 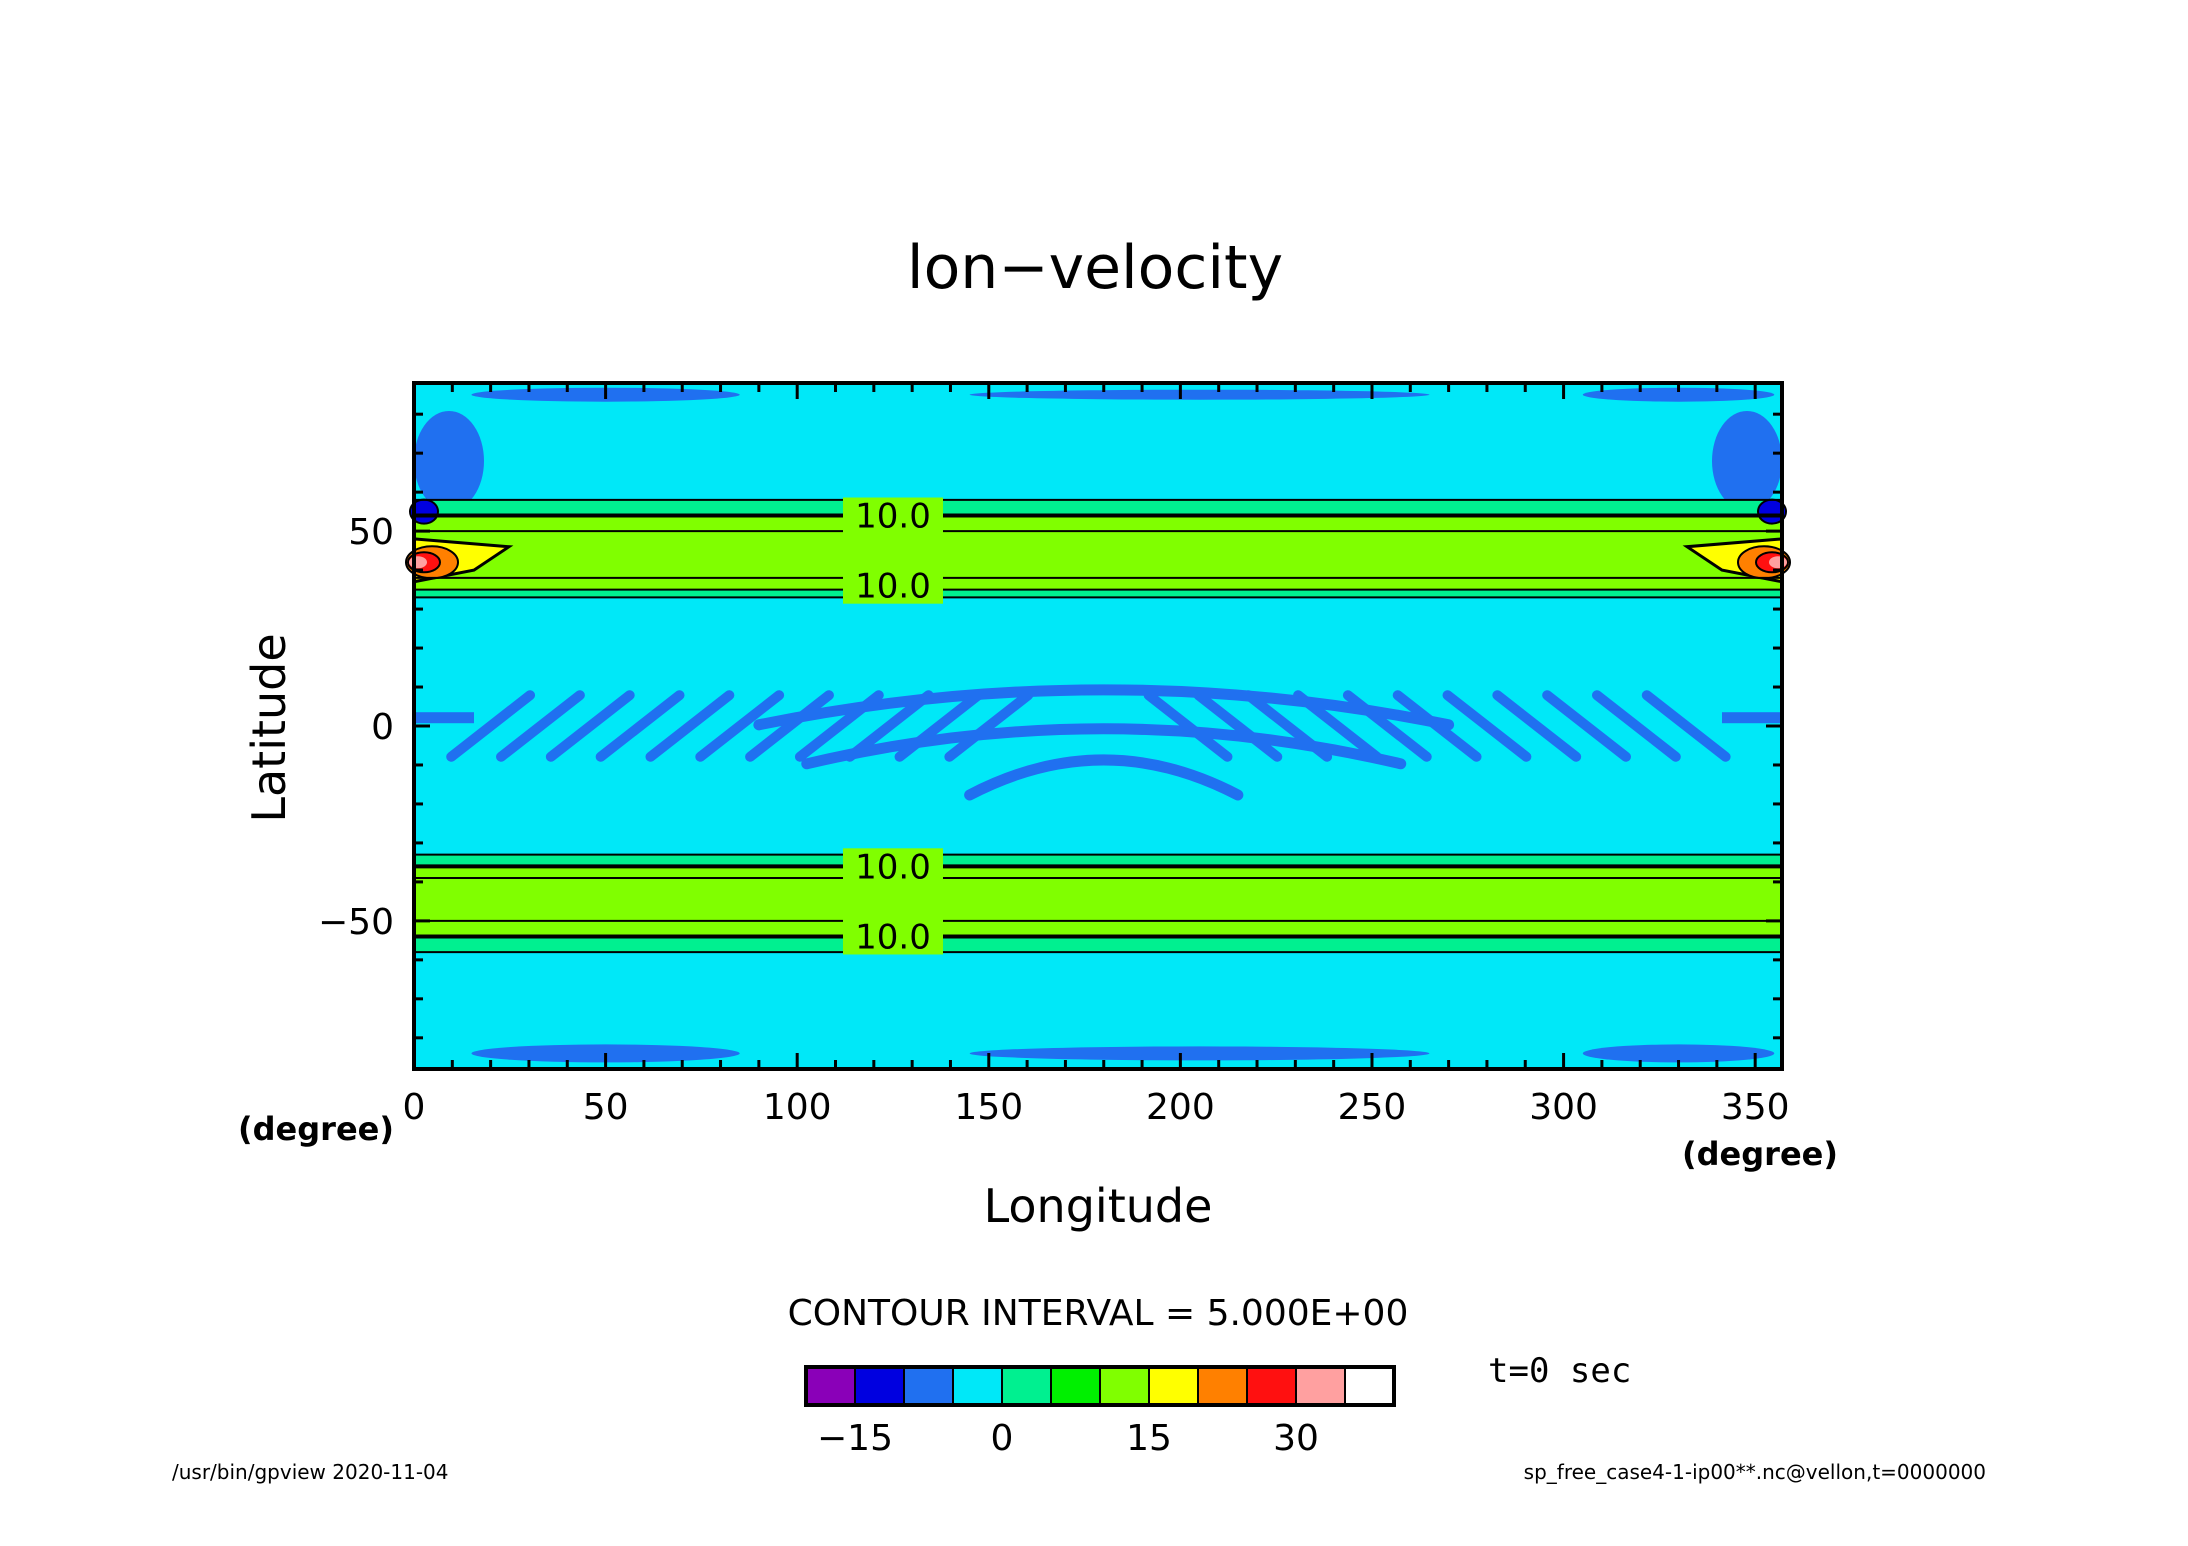 I want to click on edge-stripe-right, so click(x=1752, y=718).